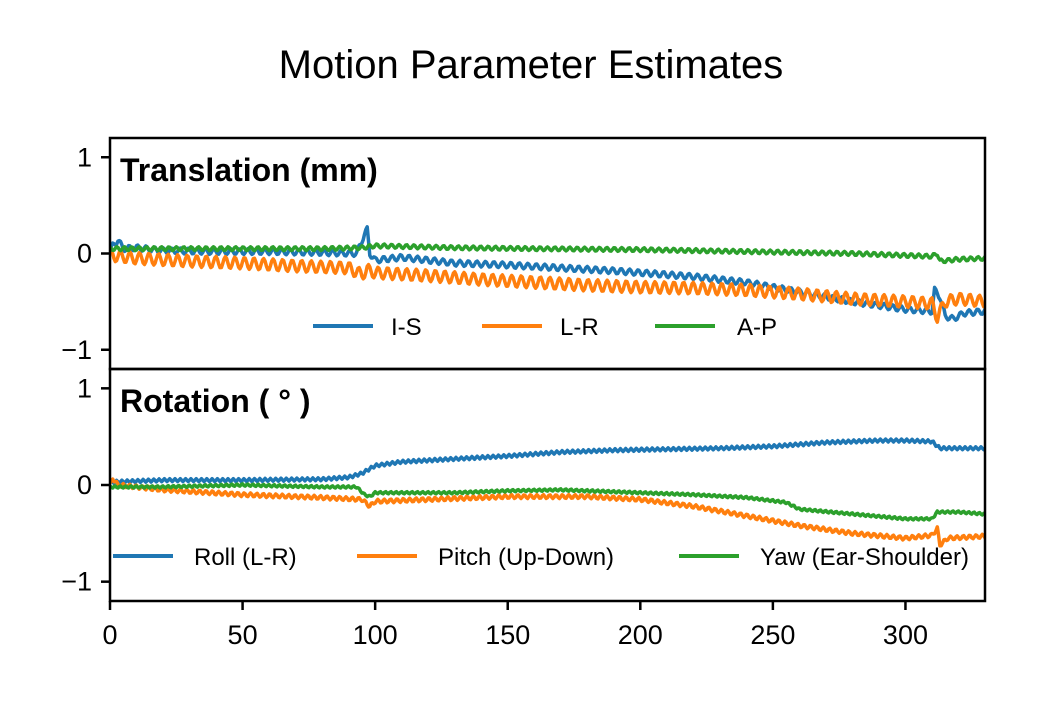 The height and width of the screenshot is (708, 1062). I want to click on x-tick-label: 150, so click(507, 635).